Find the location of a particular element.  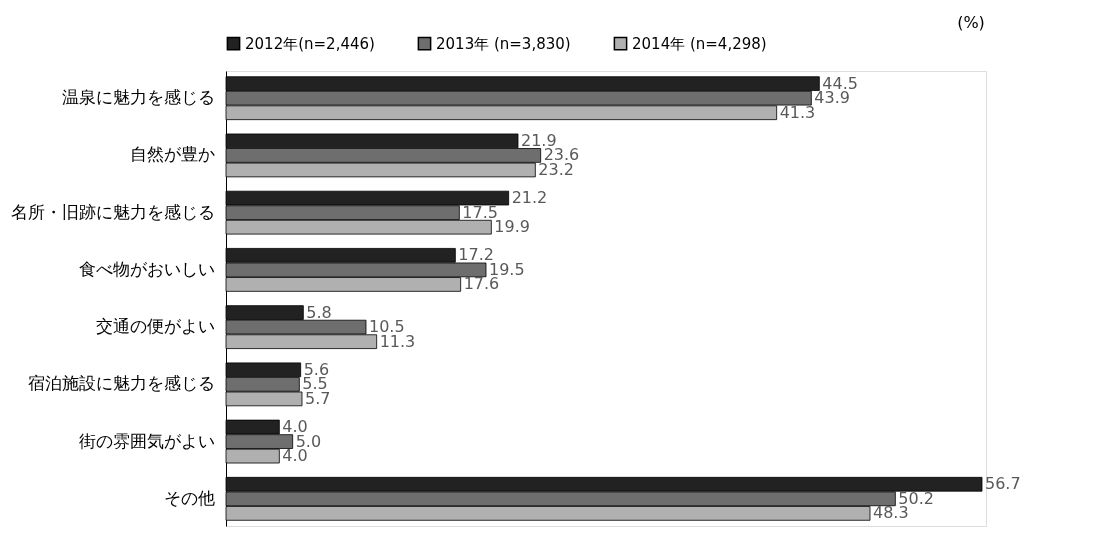

data-label: 19.9 is located at coordinates (512, 227).